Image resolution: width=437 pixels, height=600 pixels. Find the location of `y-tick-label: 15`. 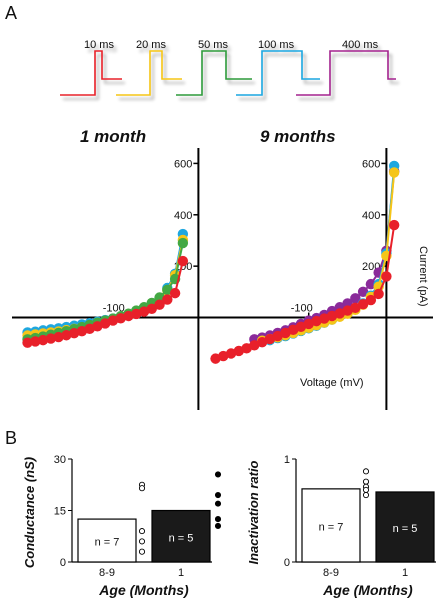

y-tick-label: 15 is located at coordinates (60, 512).